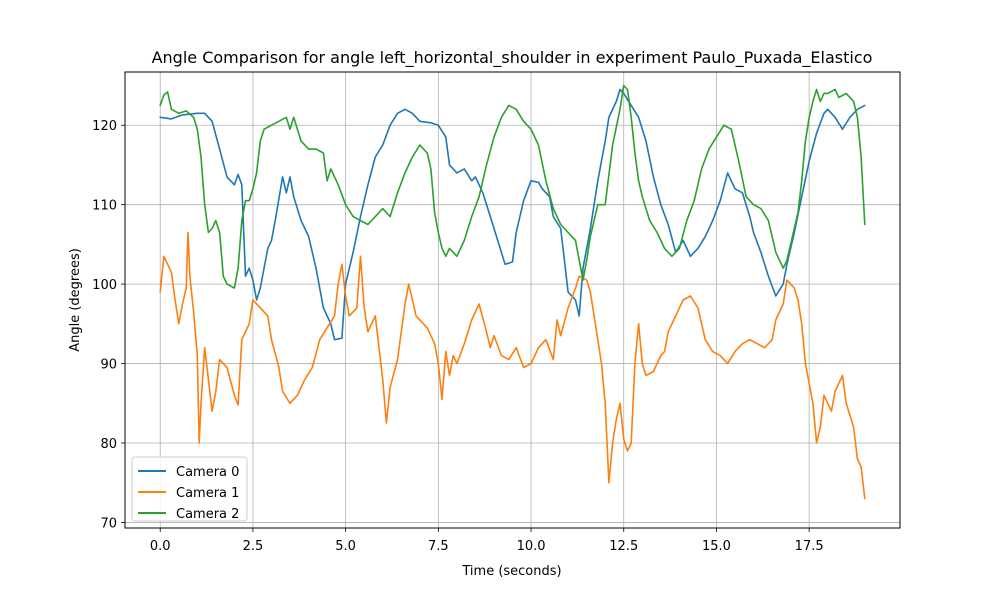 The height and width of the screenshot is (600, 1000). Describe the element at coordinates (104, 126) in the screenshot. I see `y-tick-label: 120` at that location.